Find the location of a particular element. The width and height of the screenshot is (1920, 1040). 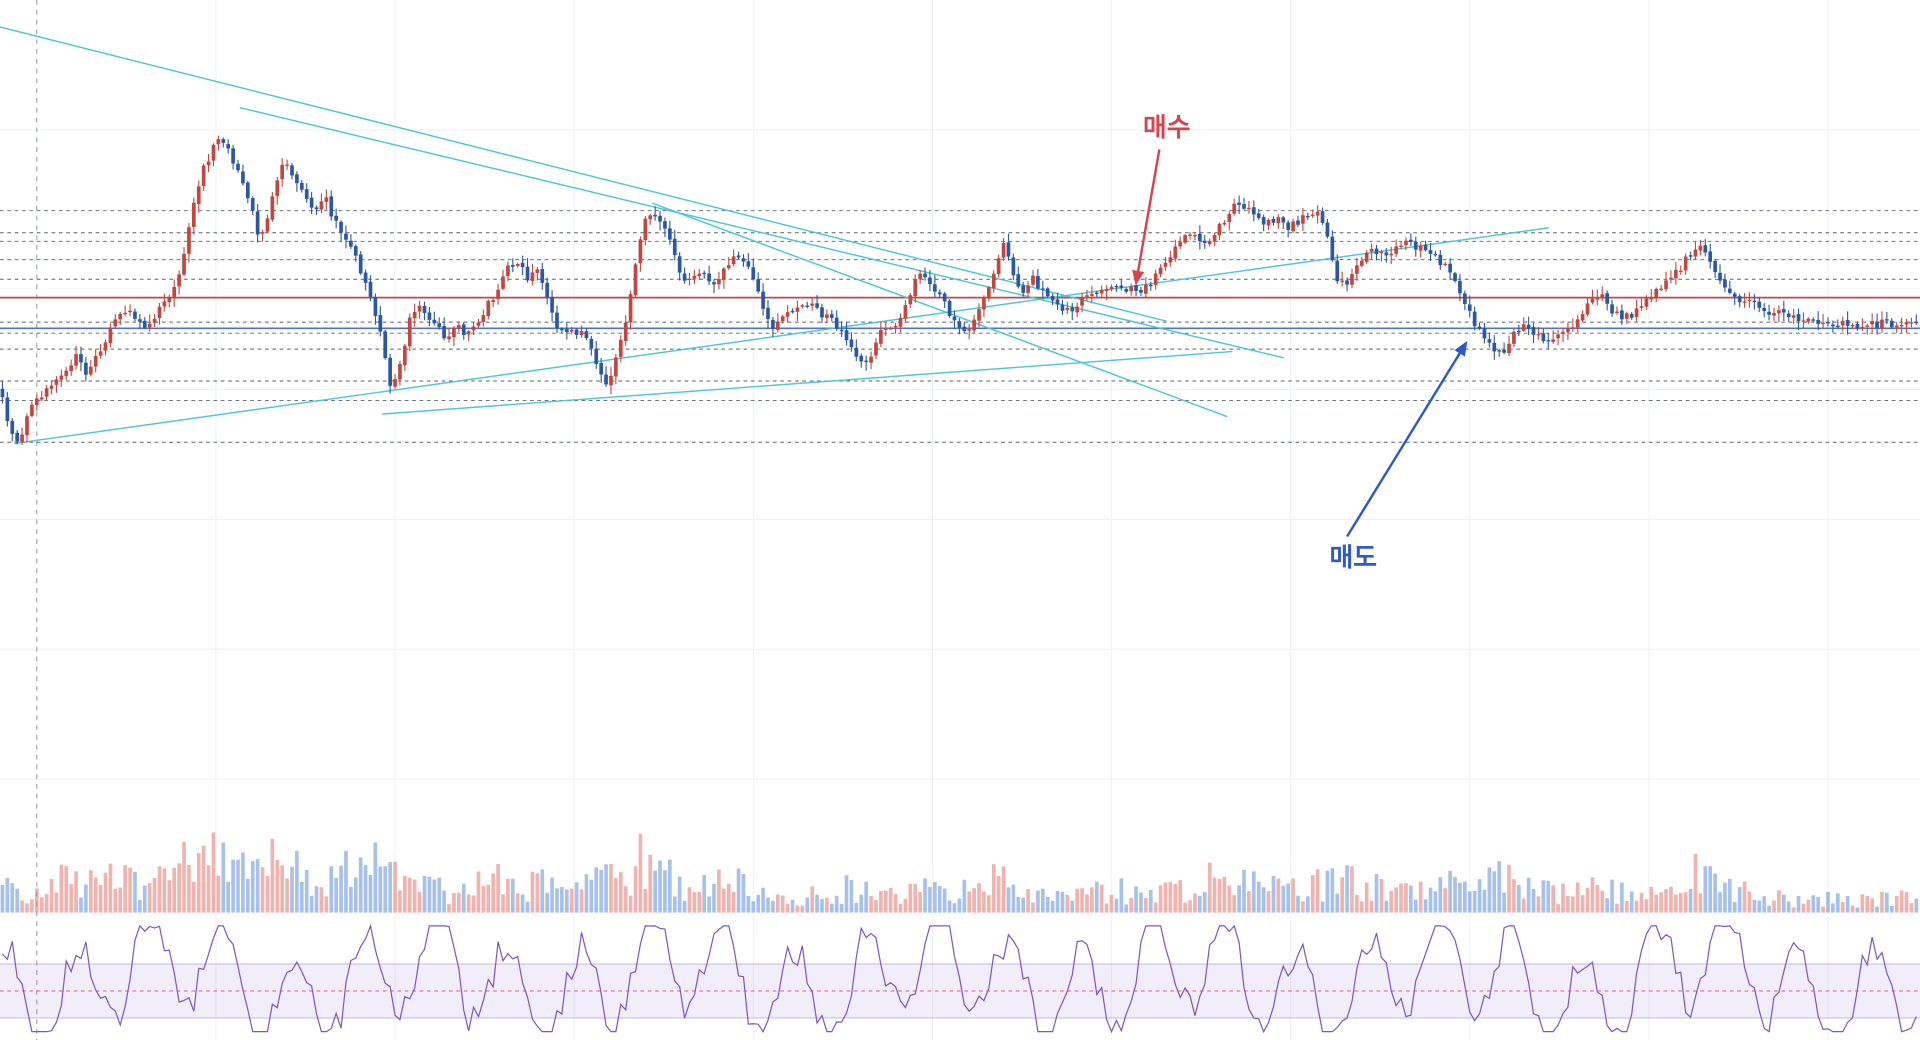

buy-annotation-label: 매수 is located at coordinates (1166, 127).